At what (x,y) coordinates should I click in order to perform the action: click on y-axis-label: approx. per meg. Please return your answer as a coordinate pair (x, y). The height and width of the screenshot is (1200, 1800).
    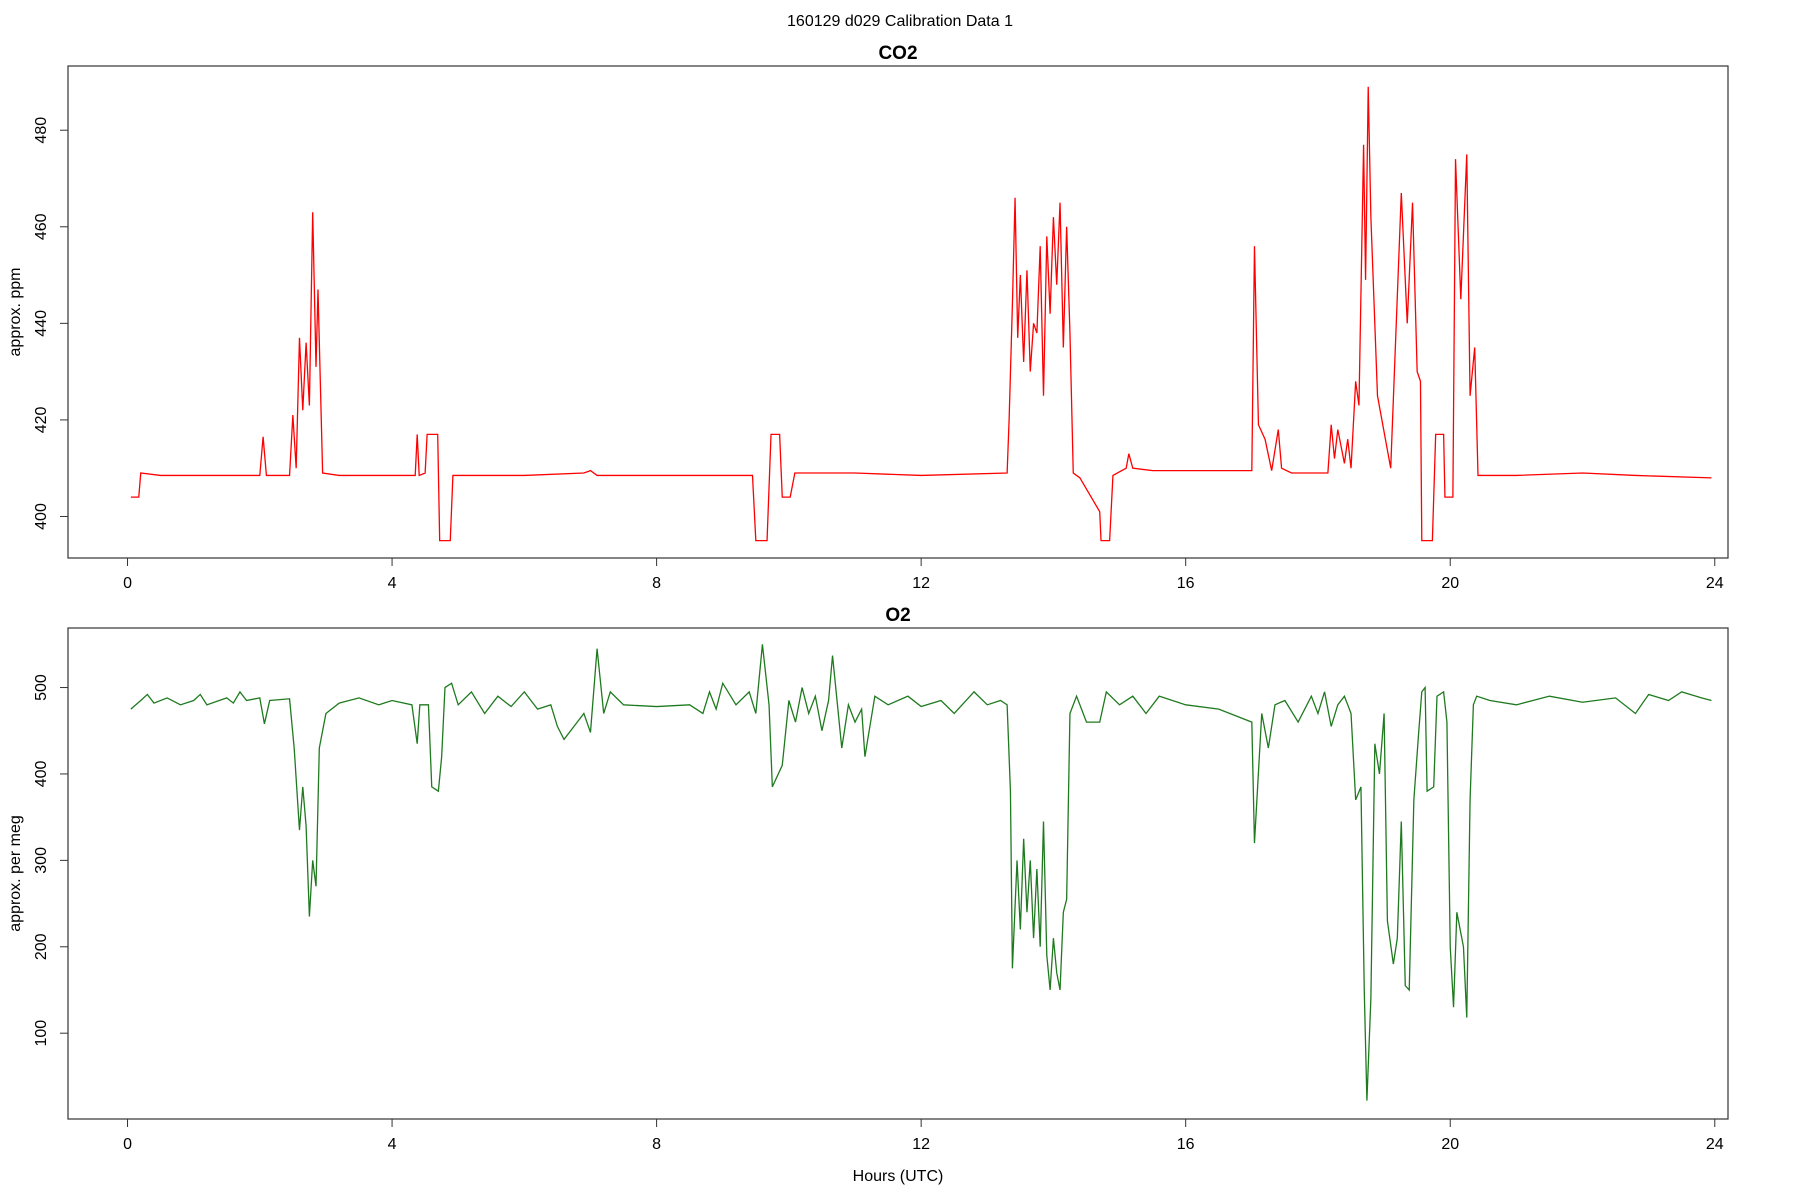
    Looking at the image, I should click on (15, 873).